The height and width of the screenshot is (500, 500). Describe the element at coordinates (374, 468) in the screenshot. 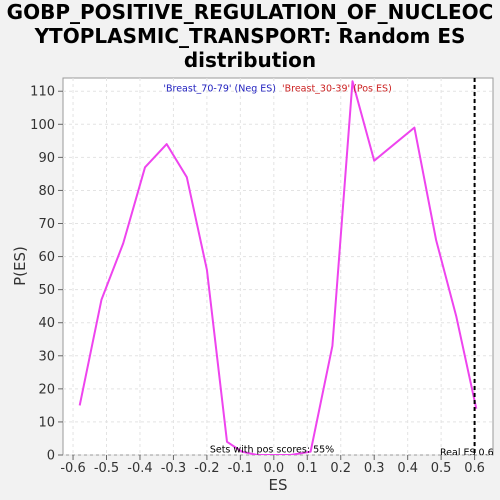

I see `x-tick-label: 0.3` at that location.